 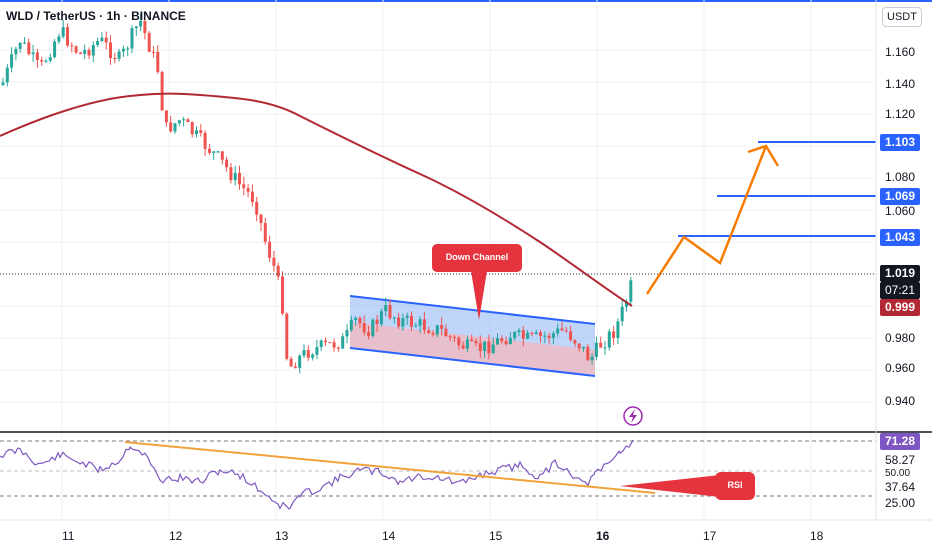 What do you see at coordinates (710, 536) in the screenshot?
I see `time-label: 17` at bounding box center [710, 536].